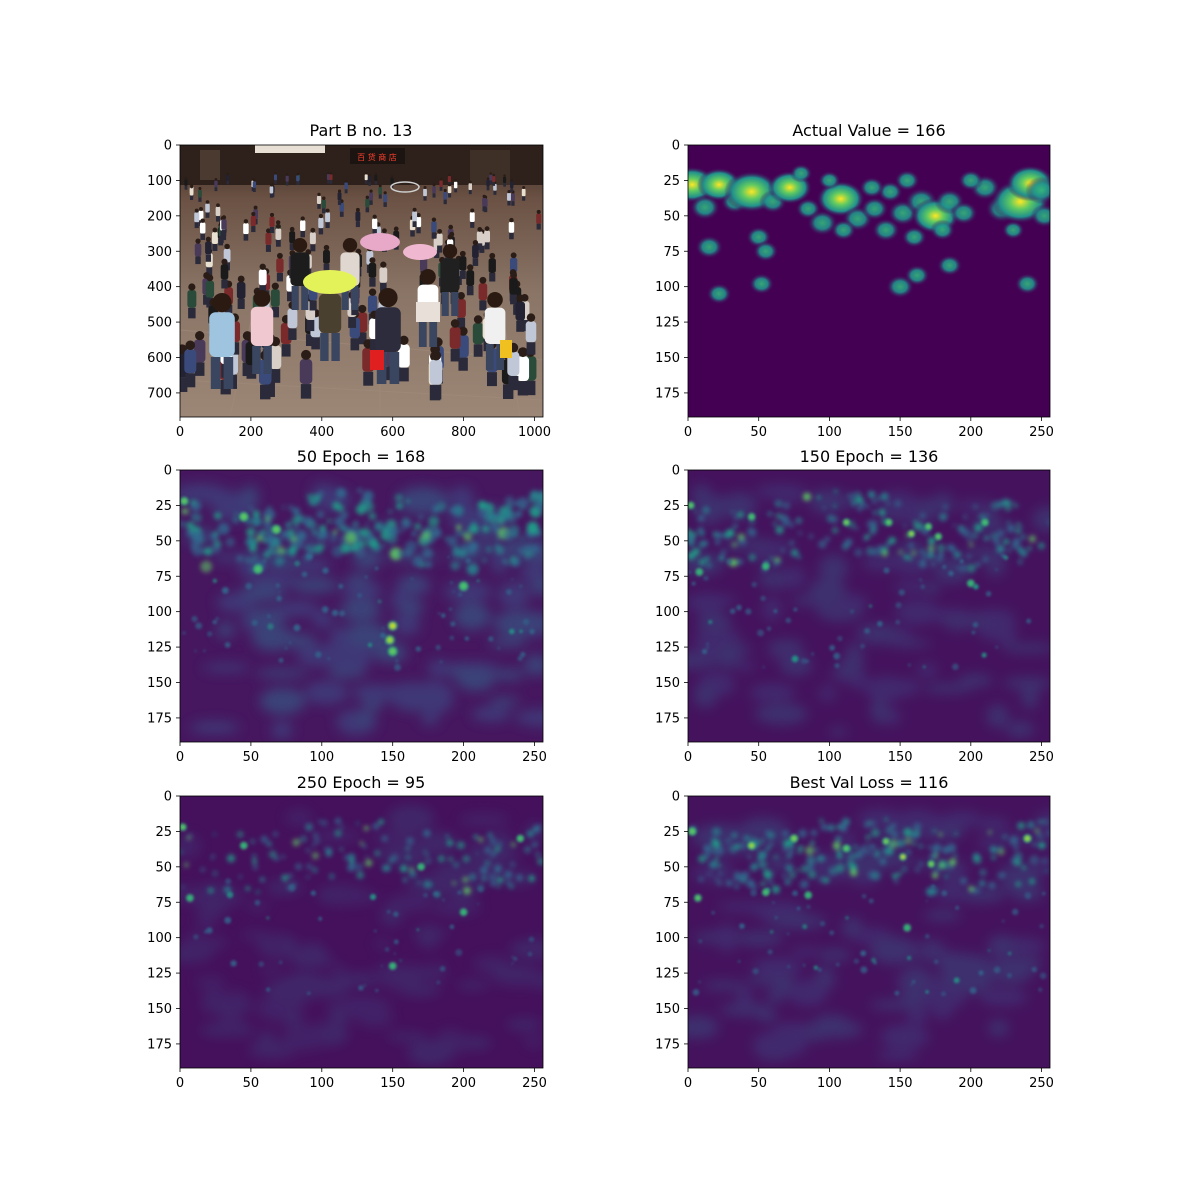 Image resolution: width=1200 pixels, height=1200 pixels. Describe the element at coordinates (180, 432) in the screenshot. I see `x-tick-label: 0` at that location.